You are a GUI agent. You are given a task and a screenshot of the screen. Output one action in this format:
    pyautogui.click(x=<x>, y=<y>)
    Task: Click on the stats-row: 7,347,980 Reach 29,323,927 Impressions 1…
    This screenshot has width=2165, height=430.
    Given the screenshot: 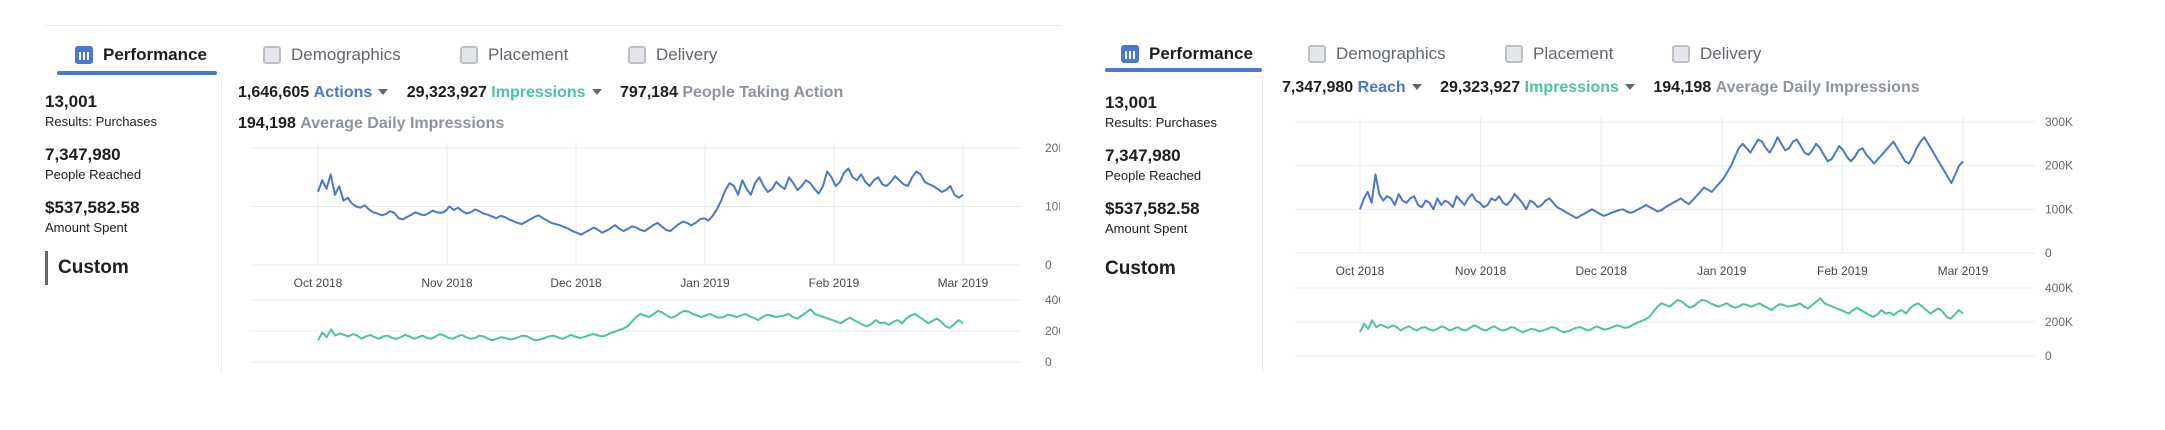 What is the action you would take?
    pyautogui.click(x=1601, y=88)
    